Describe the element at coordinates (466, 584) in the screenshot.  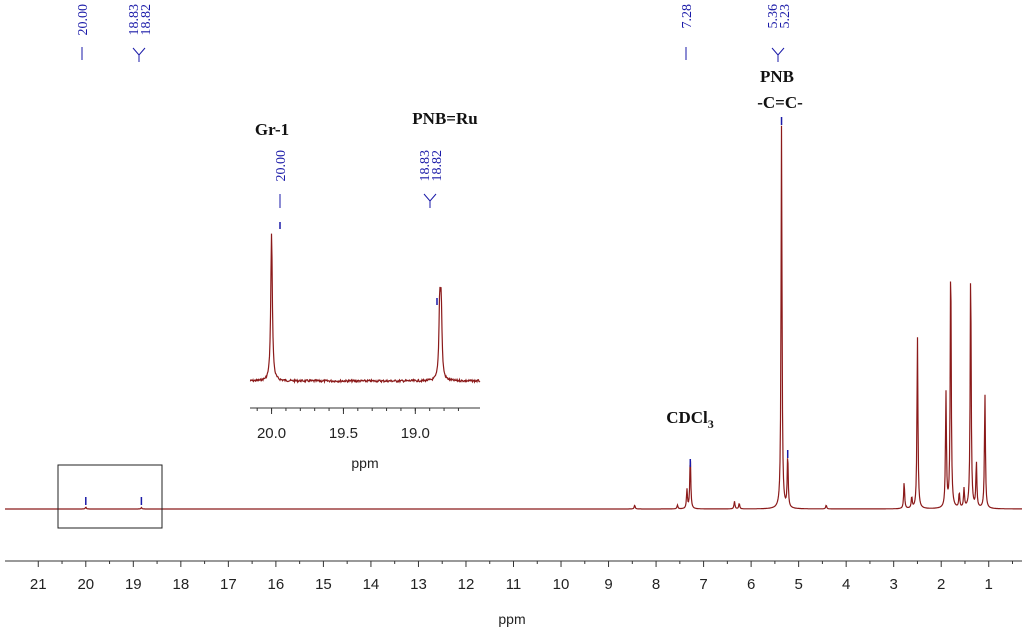
I see `main-x-tick-label: 12` at that location.